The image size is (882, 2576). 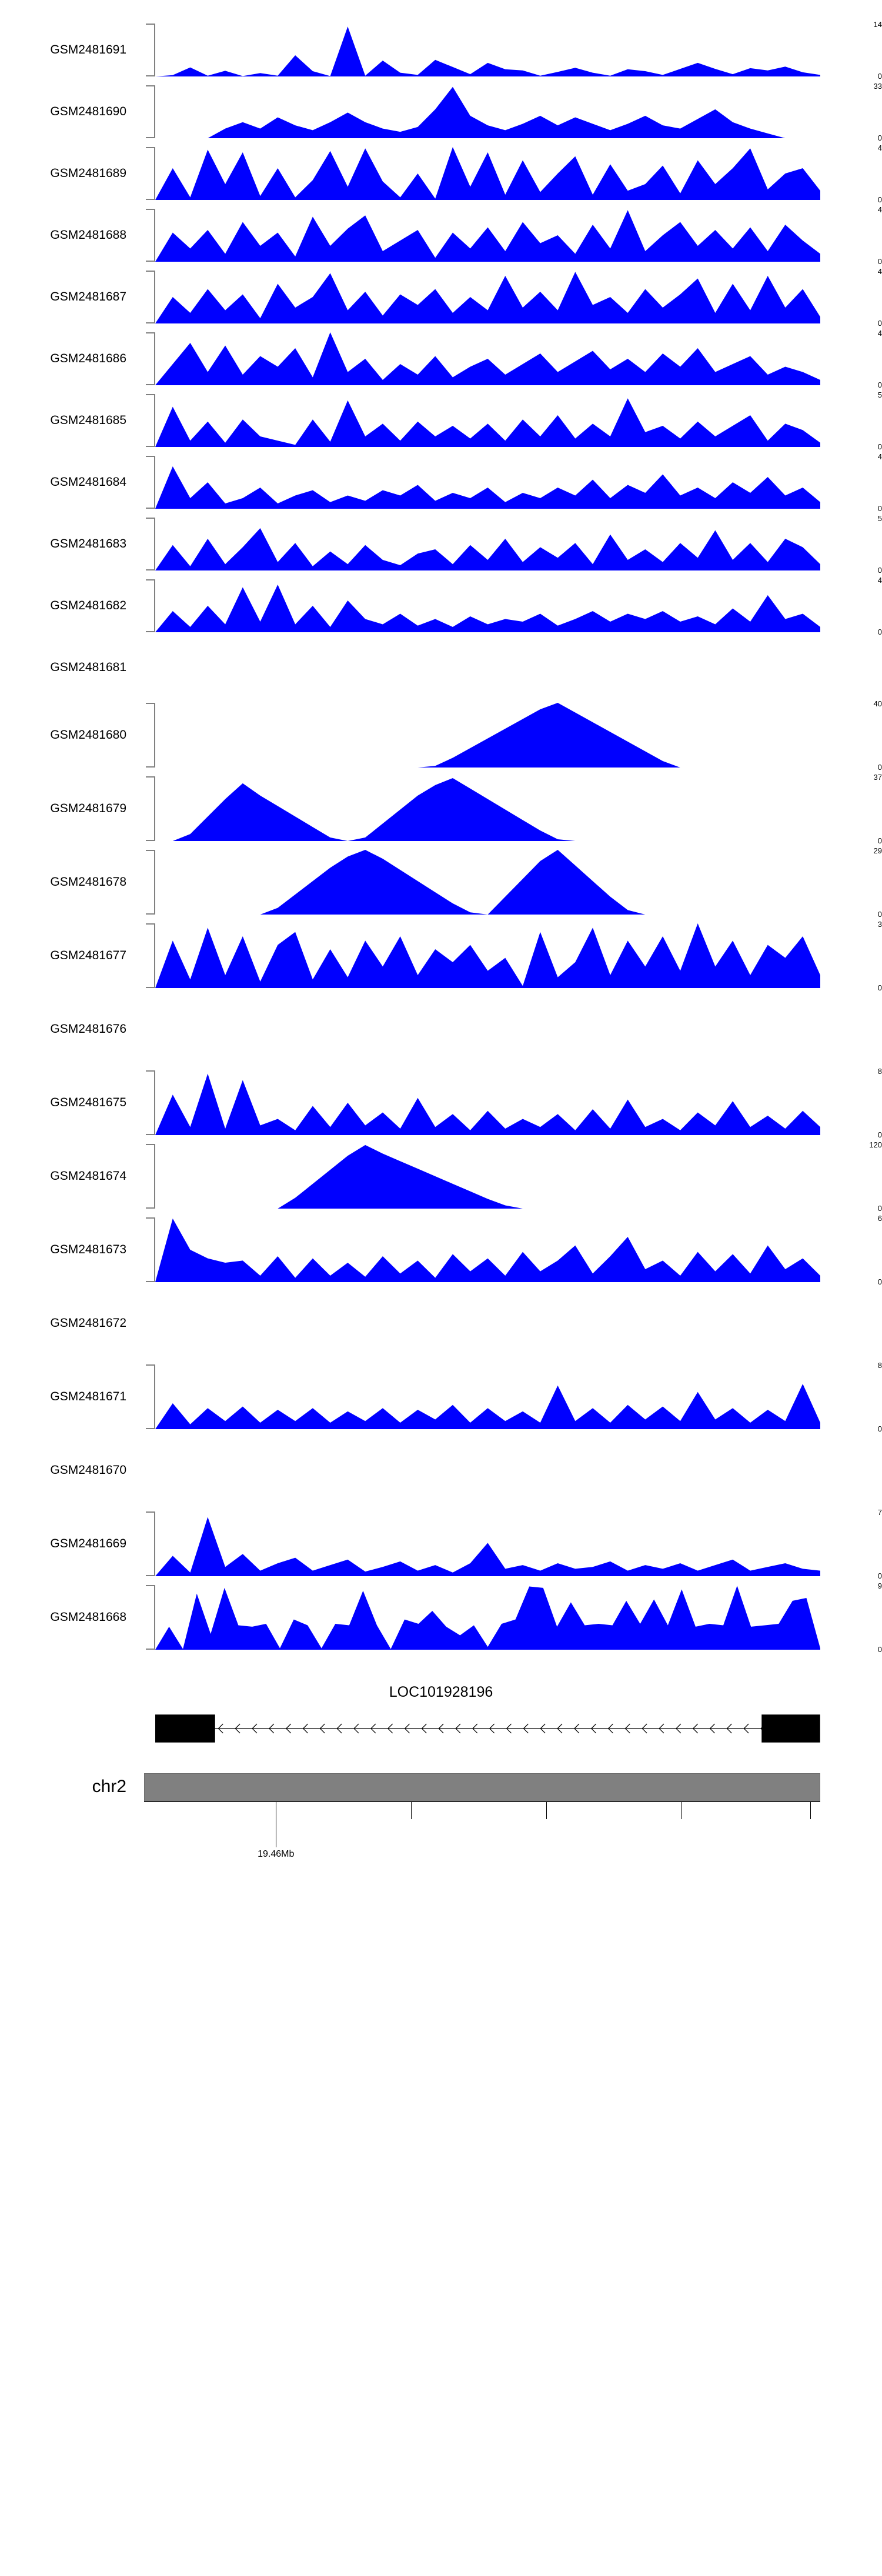 I want to click on y-axis-max-label: 29, so click(x=877, y=850).